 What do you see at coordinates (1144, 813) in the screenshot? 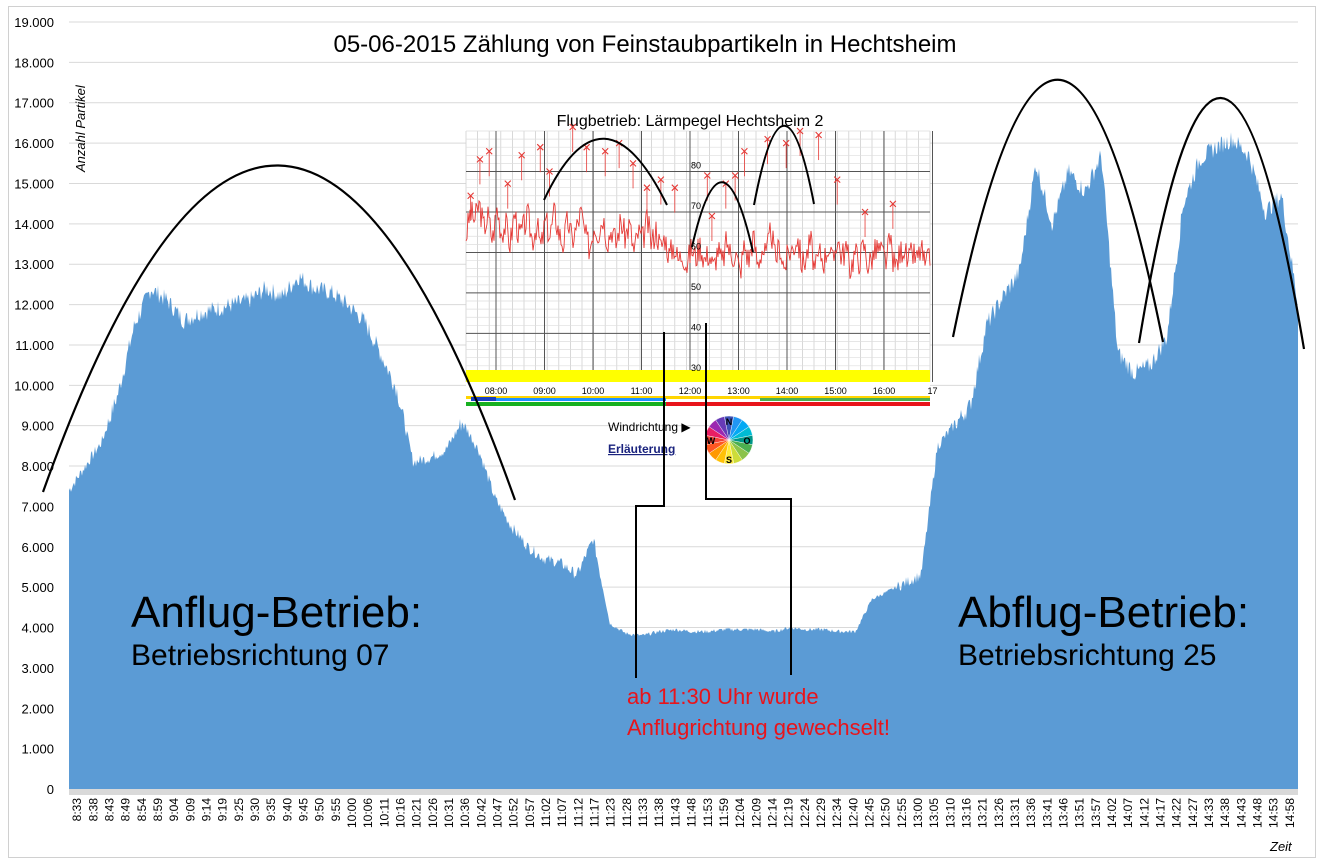
I see `x-tick-label: 14:12` at bounding box center [1144, 813].